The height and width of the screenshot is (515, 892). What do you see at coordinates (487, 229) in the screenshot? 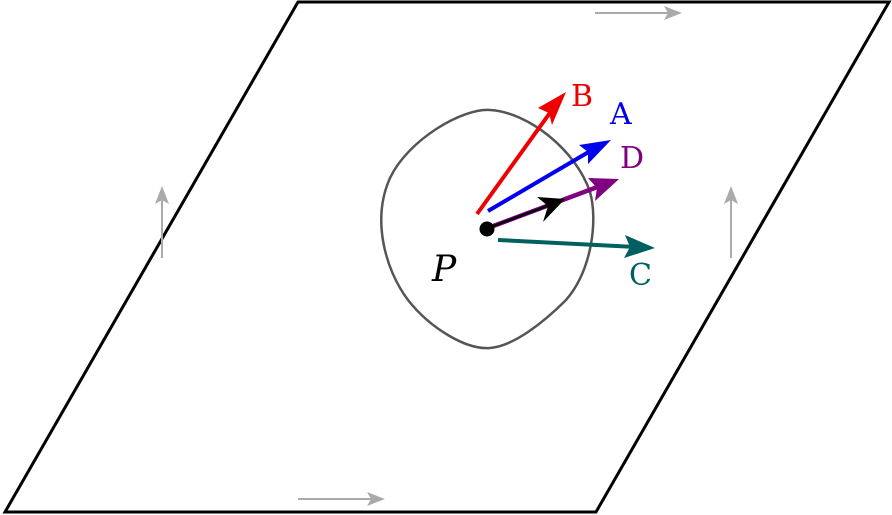
I see `point-p-dot` at bounding box center [487, 229].